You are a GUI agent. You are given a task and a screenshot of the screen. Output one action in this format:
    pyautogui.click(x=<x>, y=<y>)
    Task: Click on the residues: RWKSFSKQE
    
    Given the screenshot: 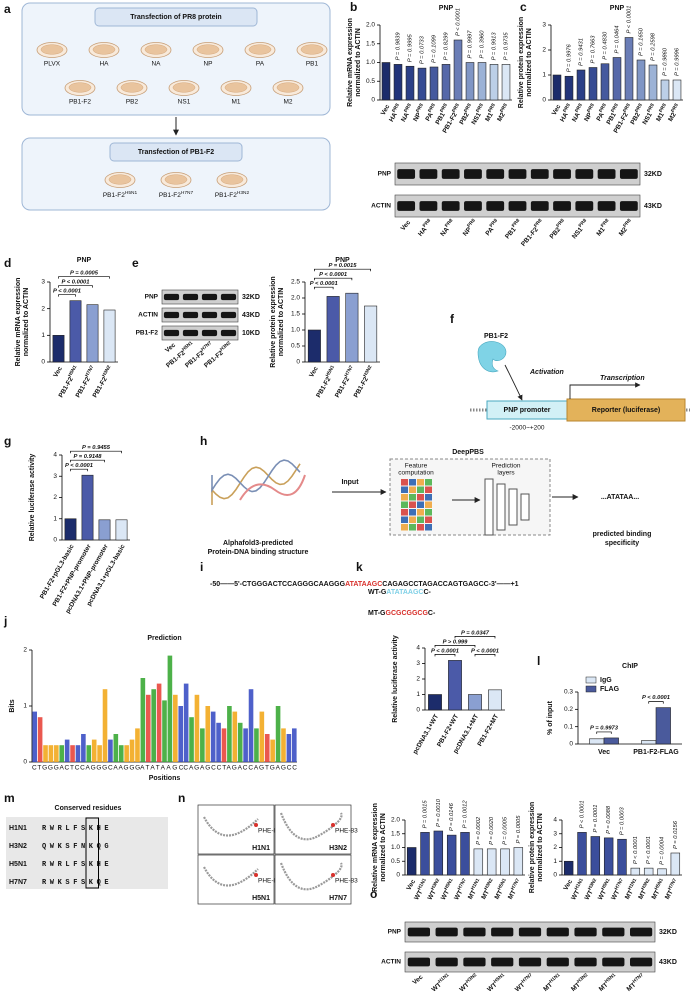 What is the action you would take?
    pyautogui.click(x=77, y=883)
    